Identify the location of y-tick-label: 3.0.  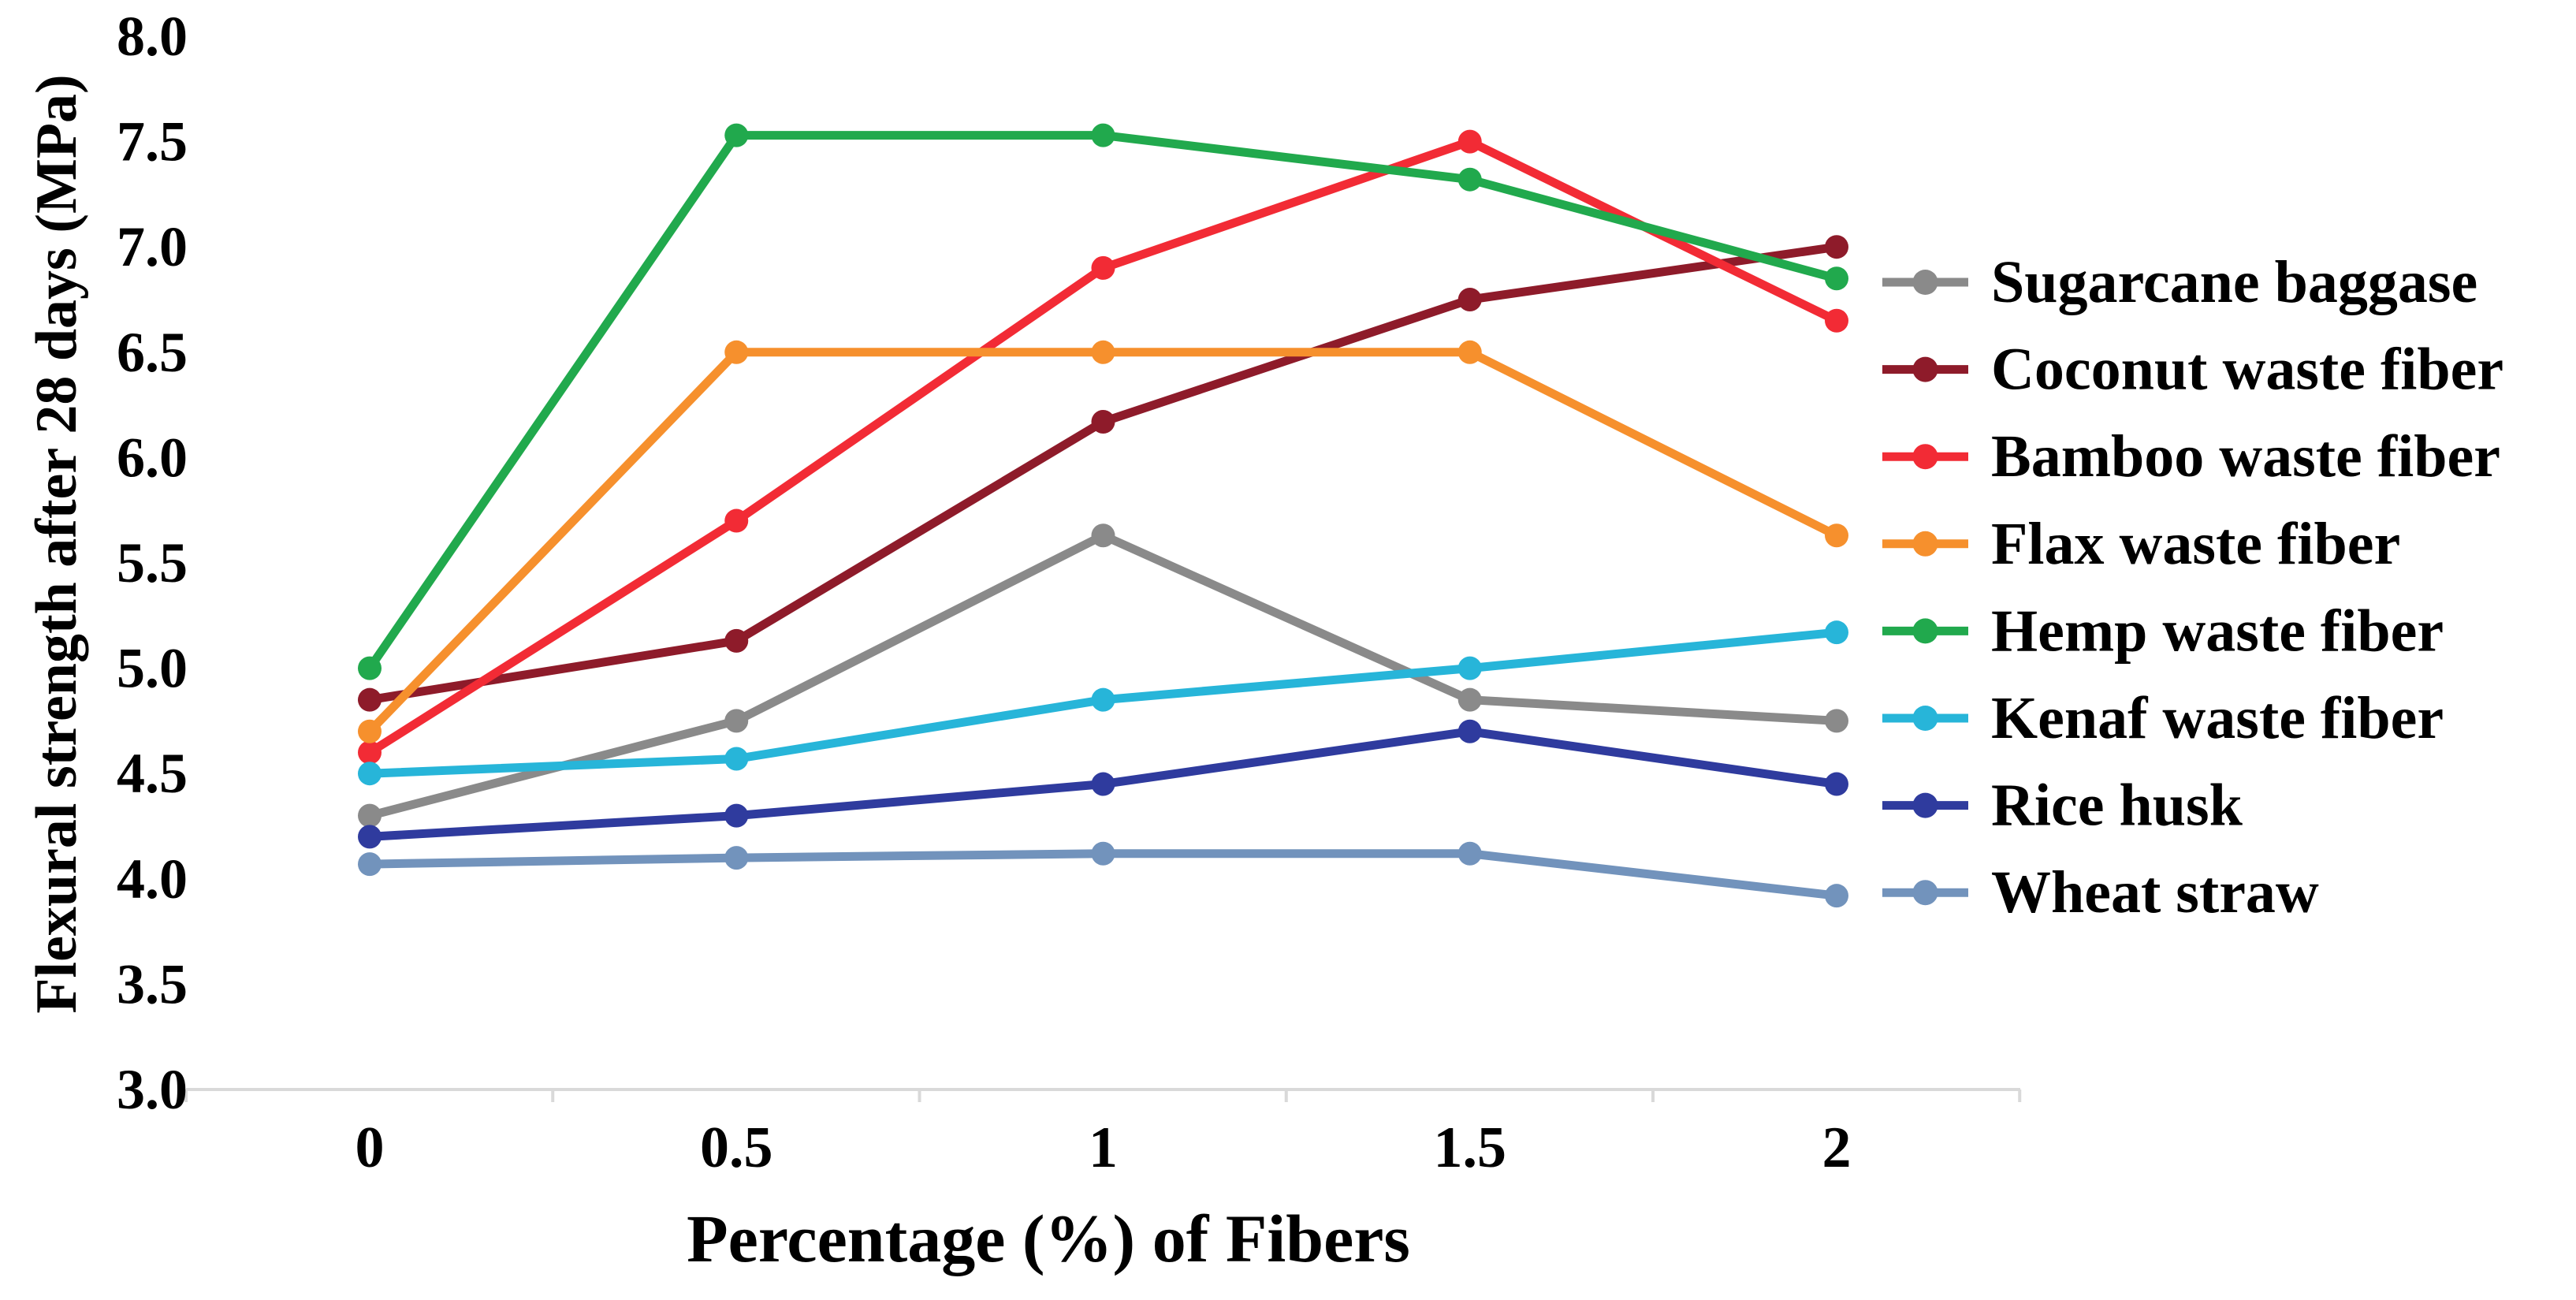
(152, 1089).